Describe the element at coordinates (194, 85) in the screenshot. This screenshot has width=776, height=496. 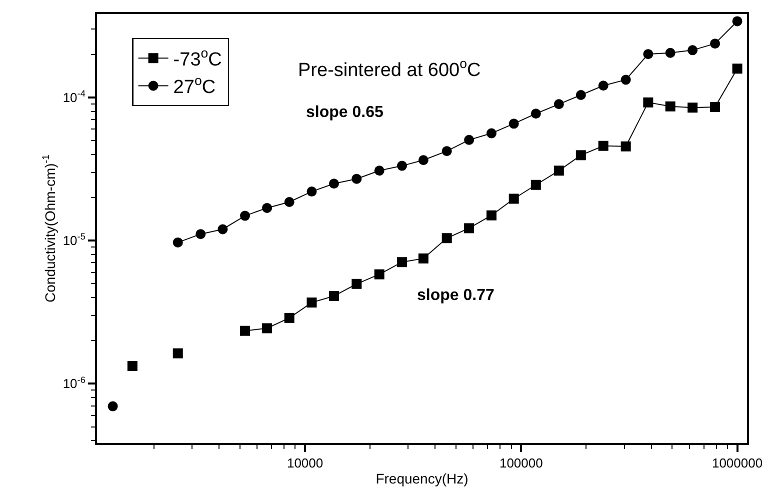
I see `legend-label: 27$^{o}$C` at that location.